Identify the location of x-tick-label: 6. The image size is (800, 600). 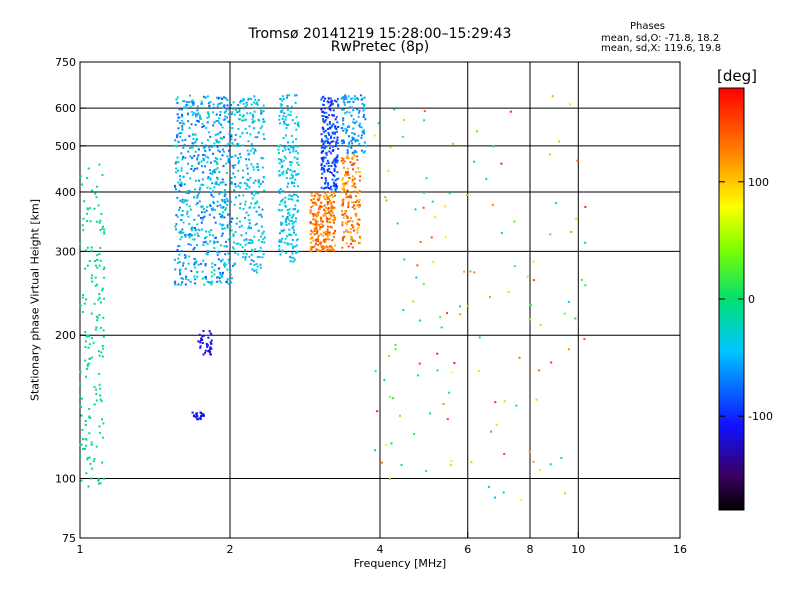
(467, 549).